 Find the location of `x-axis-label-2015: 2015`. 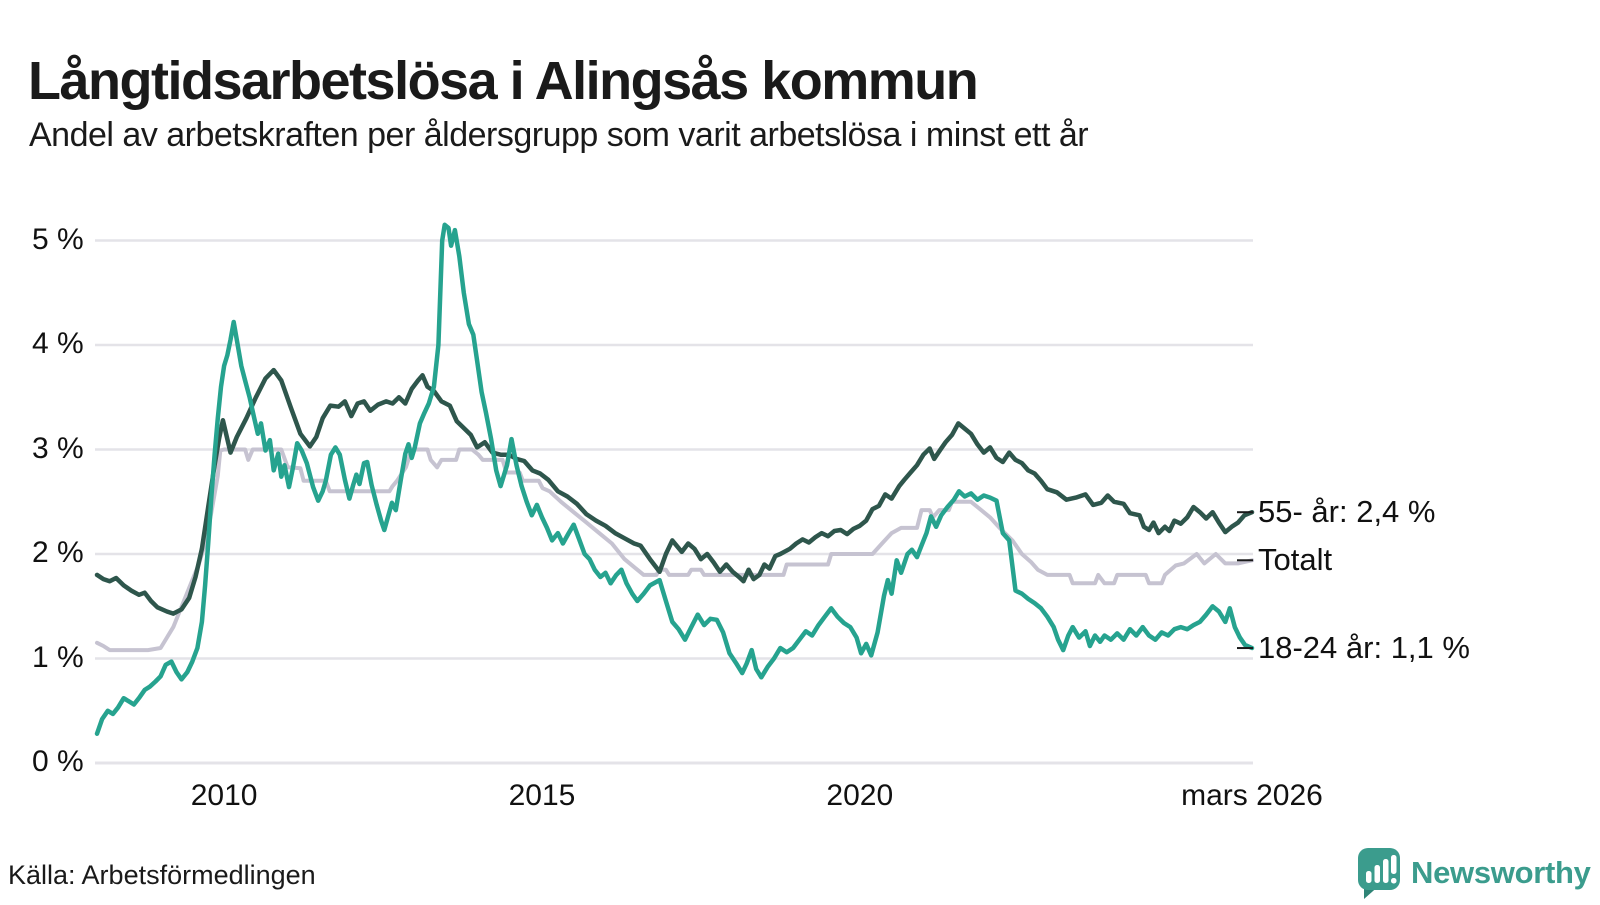

x-axis-label-2015: 2015 is located at coordinates (542, 795).